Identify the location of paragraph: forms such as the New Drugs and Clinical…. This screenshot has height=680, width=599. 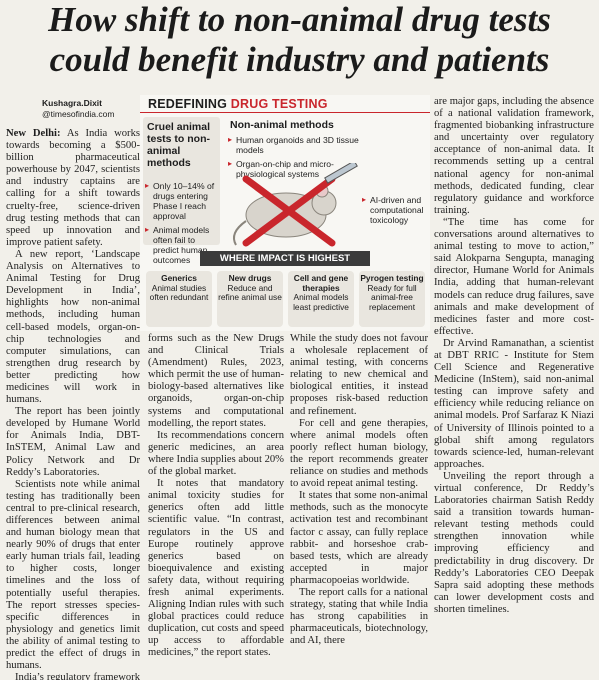
(216, 381).